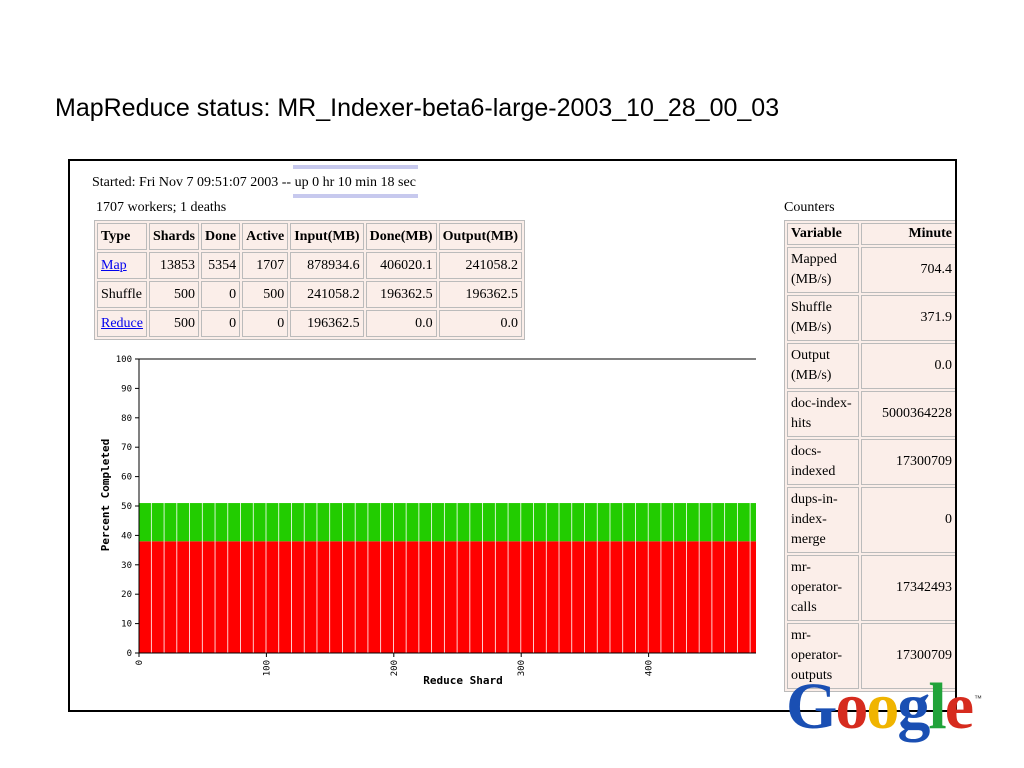 This screenshot has width=1024, height=768. Describe the element at coordinates (809, 207) in the screenshot. I see `counters-caption: Counters` at that location.